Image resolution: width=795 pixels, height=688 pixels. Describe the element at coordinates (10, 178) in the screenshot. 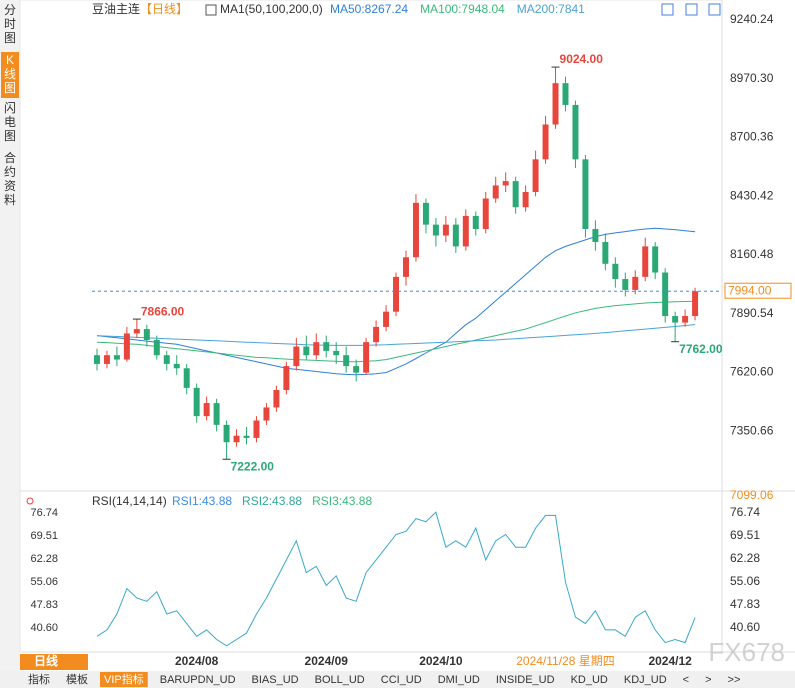

I see `sidebar-tab: 合约资料` at that location.